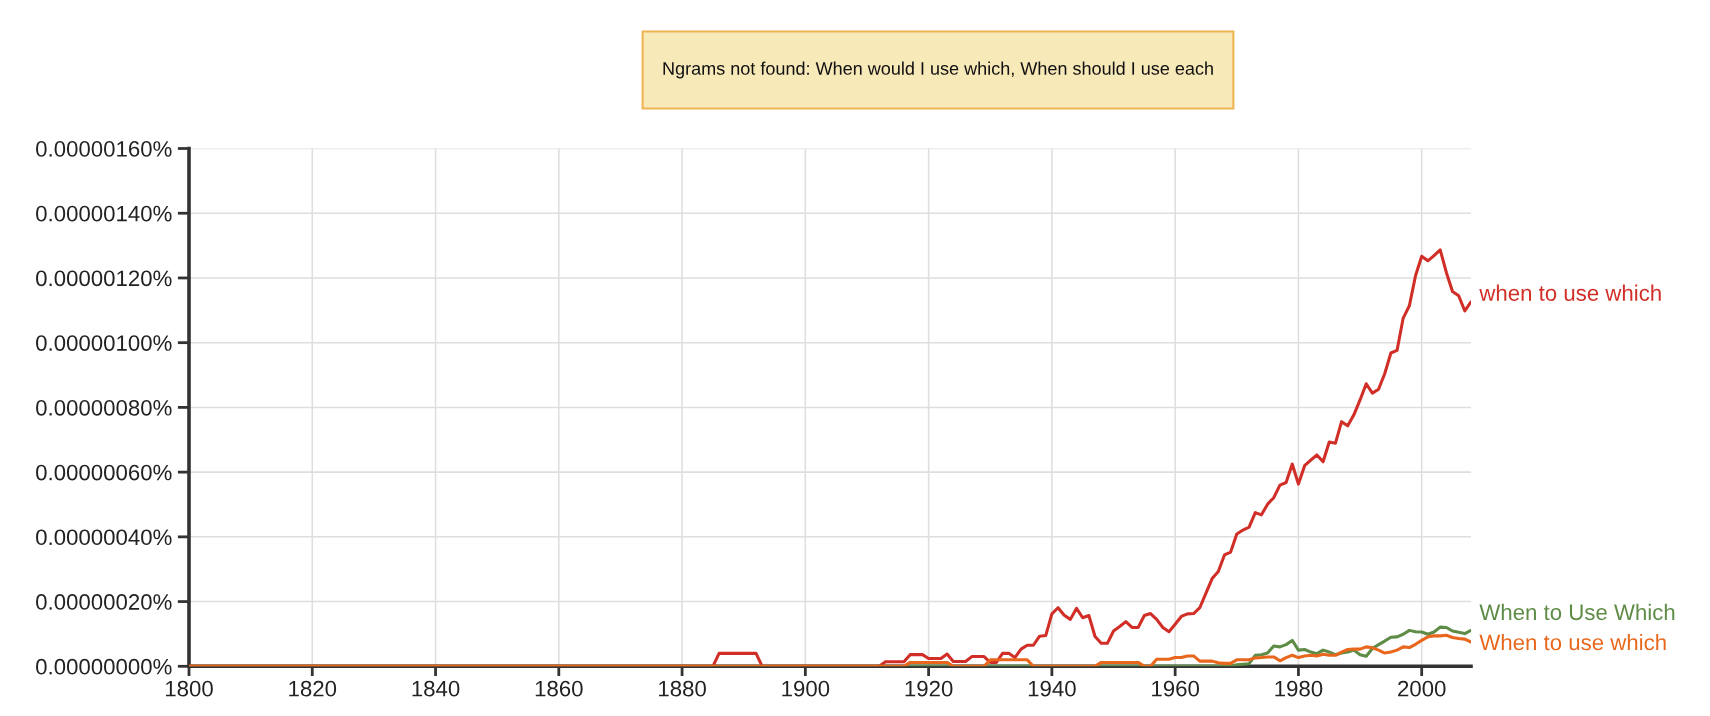 The height and width of the screenshot is (716, 1710). Describe the element at coordinates (104, 213) in the screenshot. I see `y-tick-label: 0.00000140%` at that location.